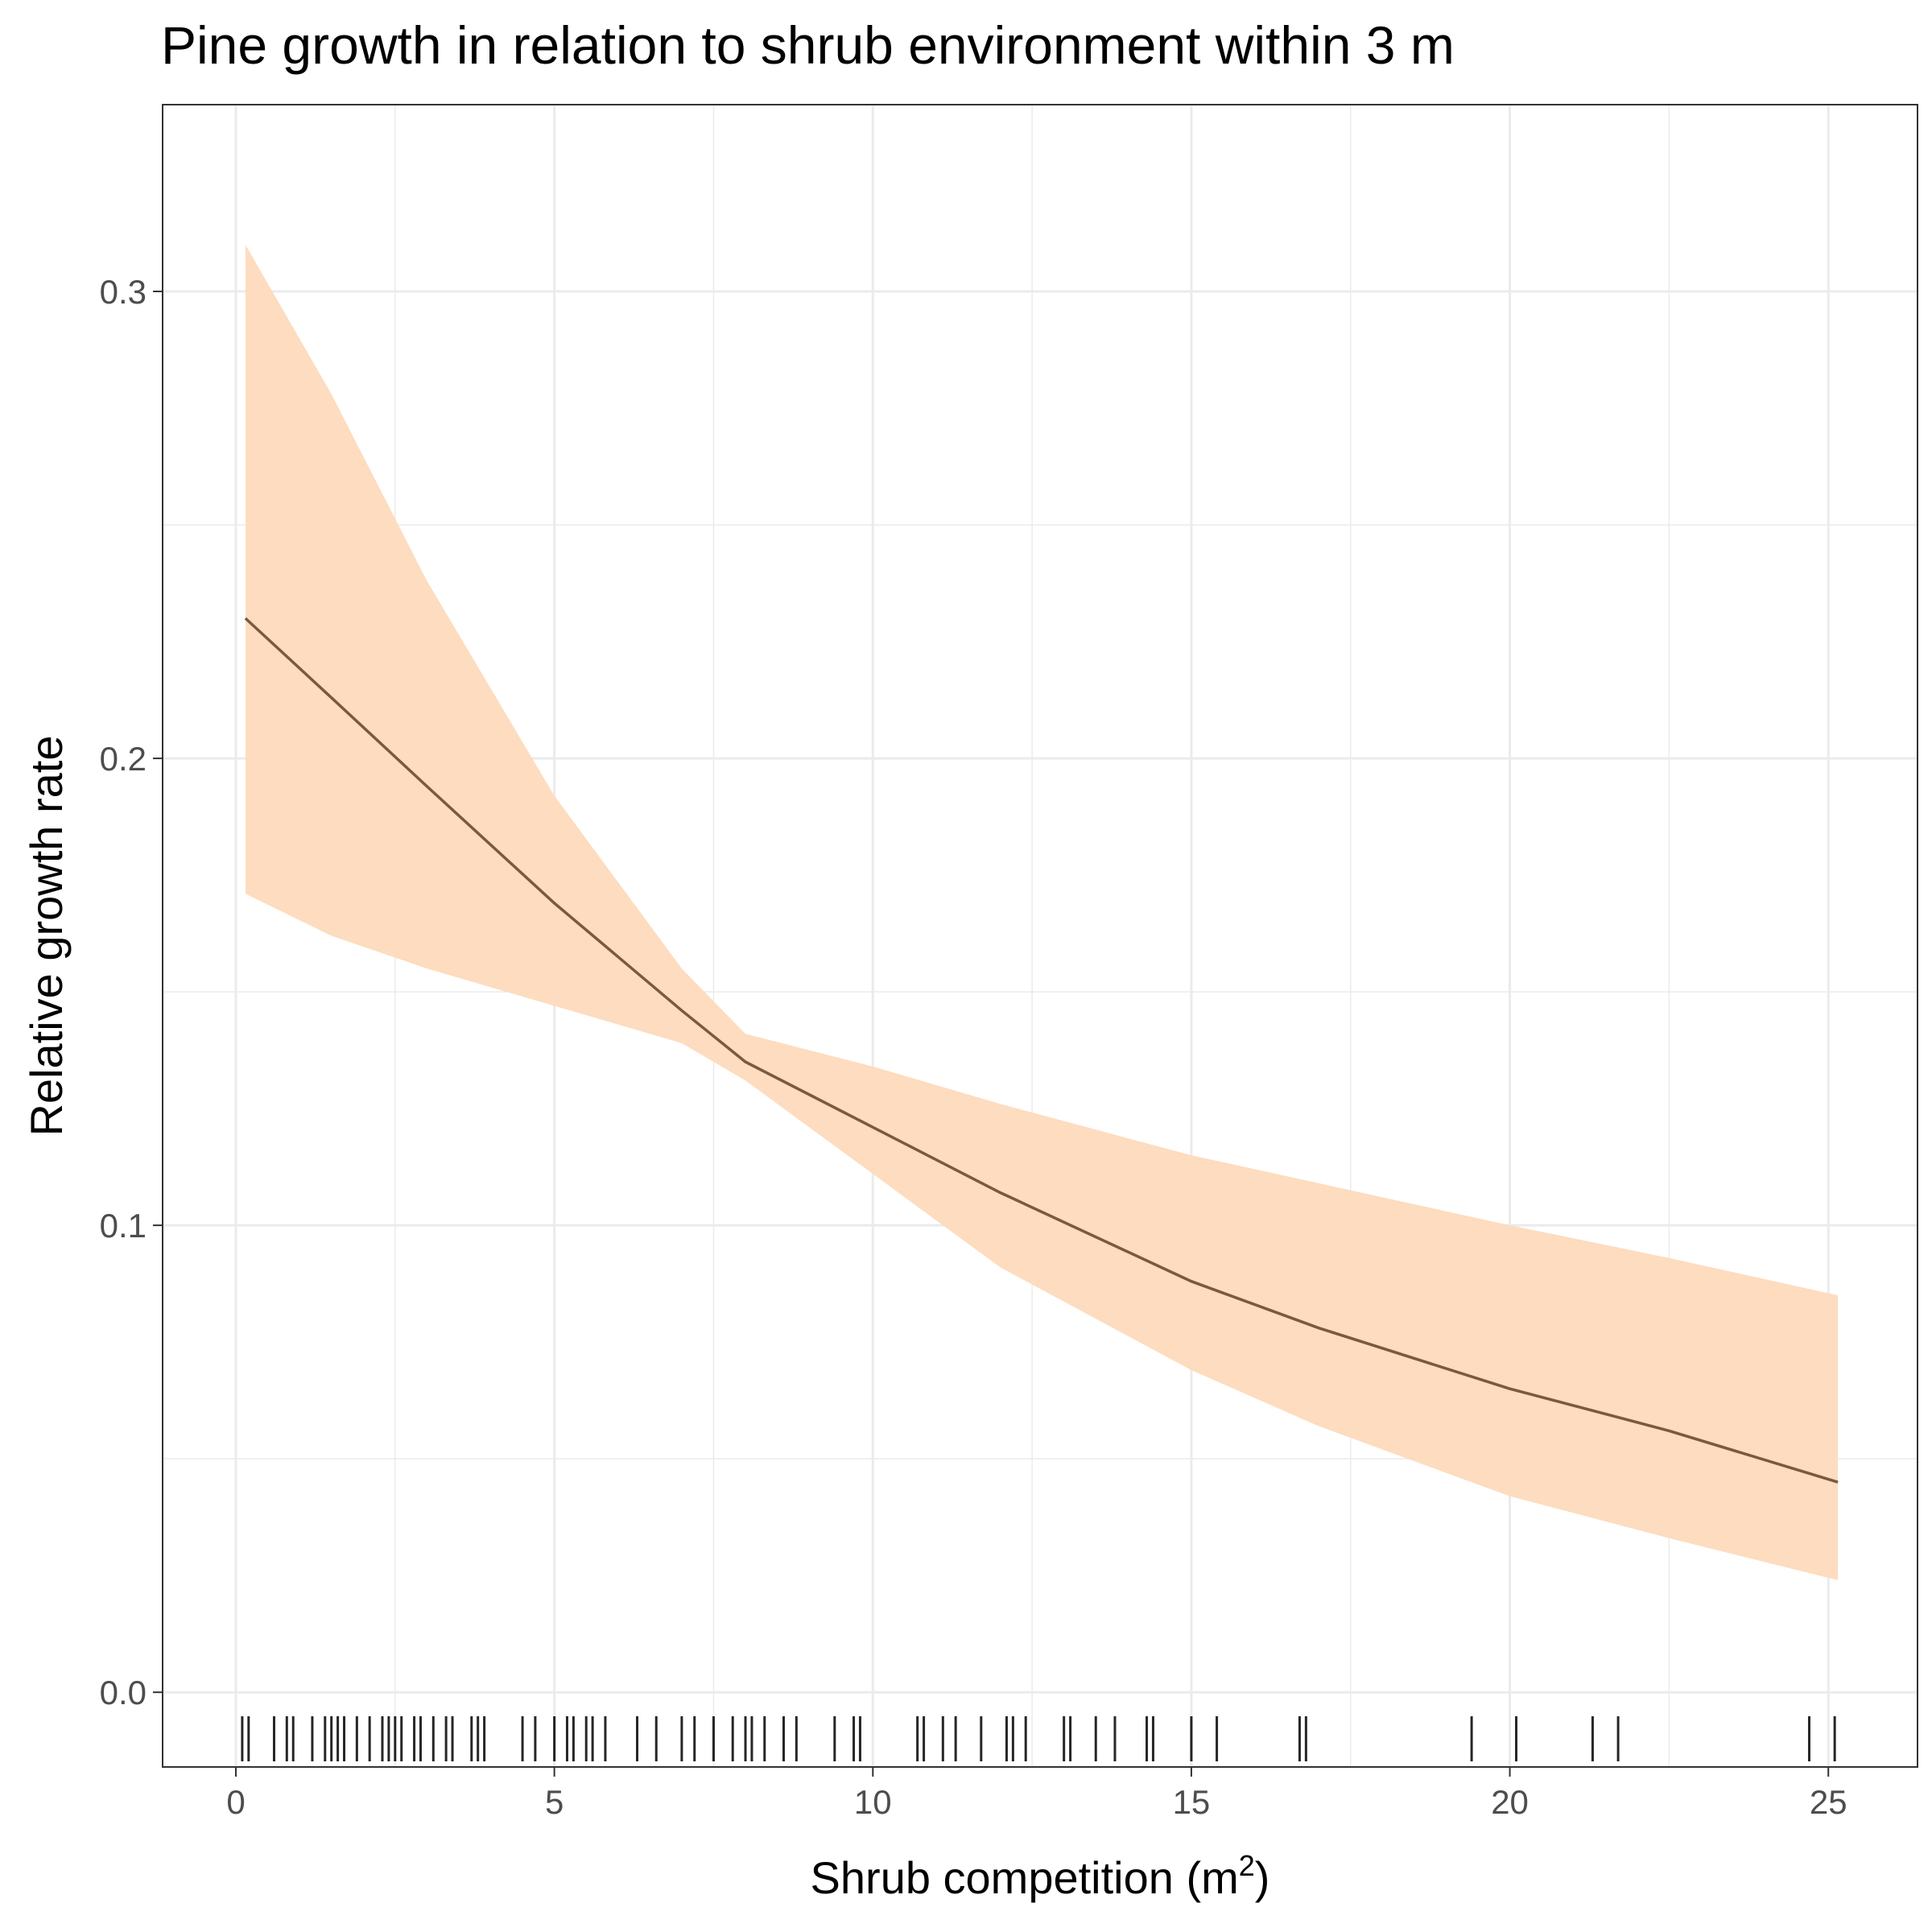 The height and width of the screenshot is (1932, 1932). What do you see at coordinates (554, 1802) in the screenshot?
I see `x-tick-label: 5` at bounding box center [554, 1802].